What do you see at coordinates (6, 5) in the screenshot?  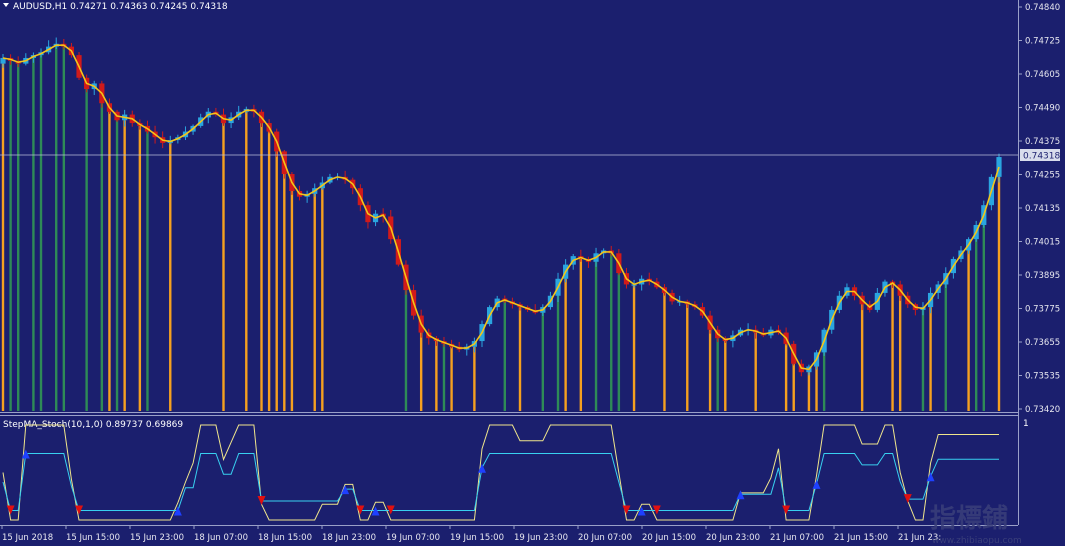 I see `dropdown-triangle-icon` at bounding box center [6, 5].